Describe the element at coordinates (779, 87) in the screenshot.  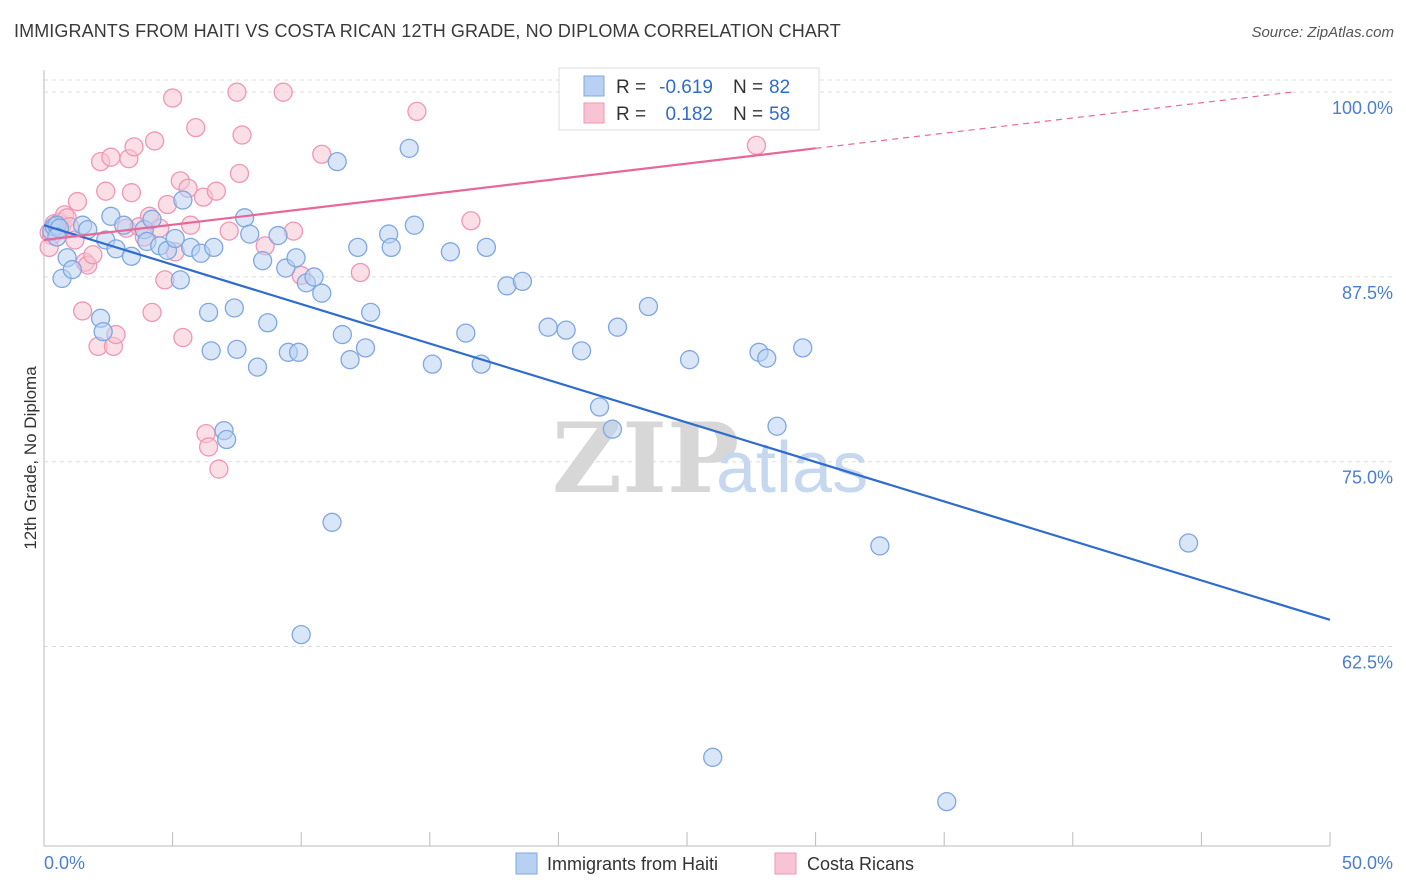
I see `legend-n-value-blue: 82` at that location.